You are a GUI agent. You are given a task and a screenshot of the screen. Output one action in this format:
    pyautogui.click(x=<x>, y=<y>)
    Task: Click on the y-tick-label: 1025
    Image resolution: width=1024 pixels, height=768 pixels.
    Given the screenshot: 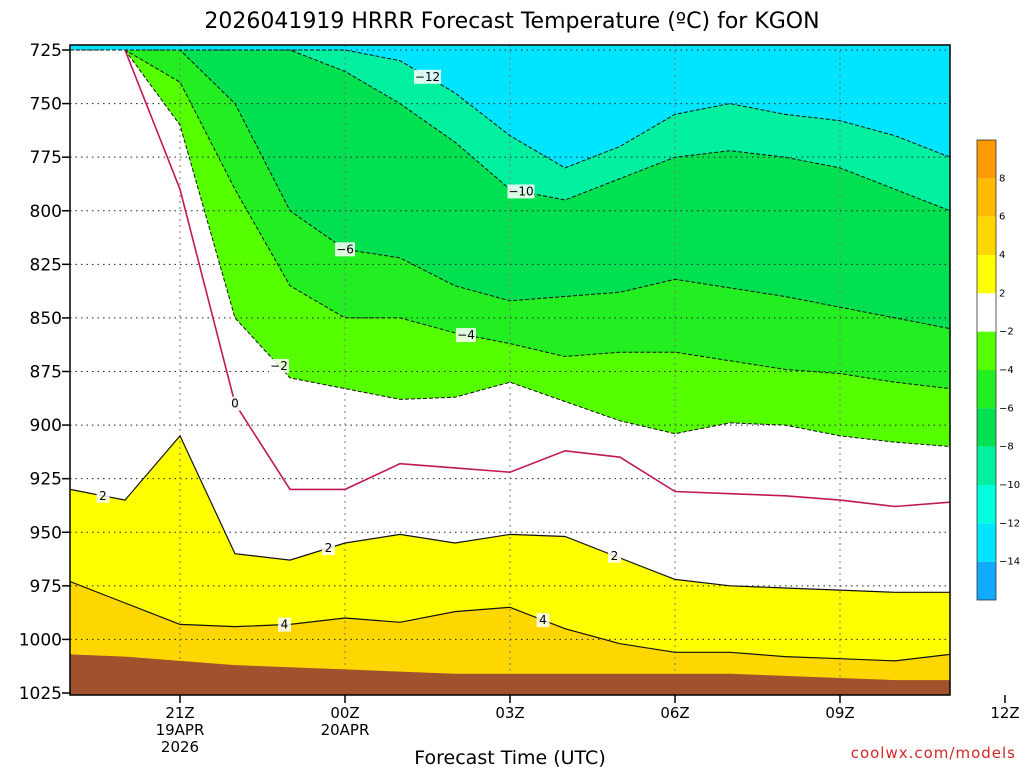 What is the action you would take?
    pyautogui.click(x=40, y=694)
    